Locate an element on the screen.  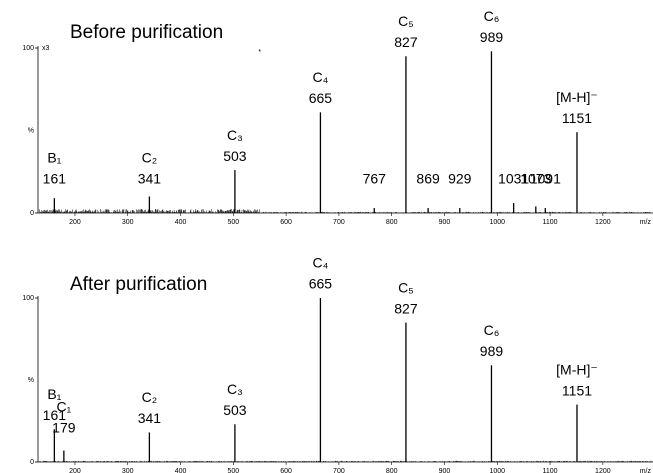
peak-mz-label: 767 is located at coordinates (375, 179).